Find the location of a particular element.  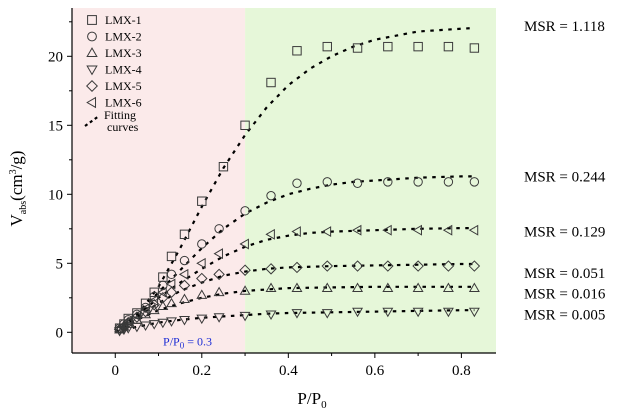

legend-fit-marker is located at coordinates (92, 121).